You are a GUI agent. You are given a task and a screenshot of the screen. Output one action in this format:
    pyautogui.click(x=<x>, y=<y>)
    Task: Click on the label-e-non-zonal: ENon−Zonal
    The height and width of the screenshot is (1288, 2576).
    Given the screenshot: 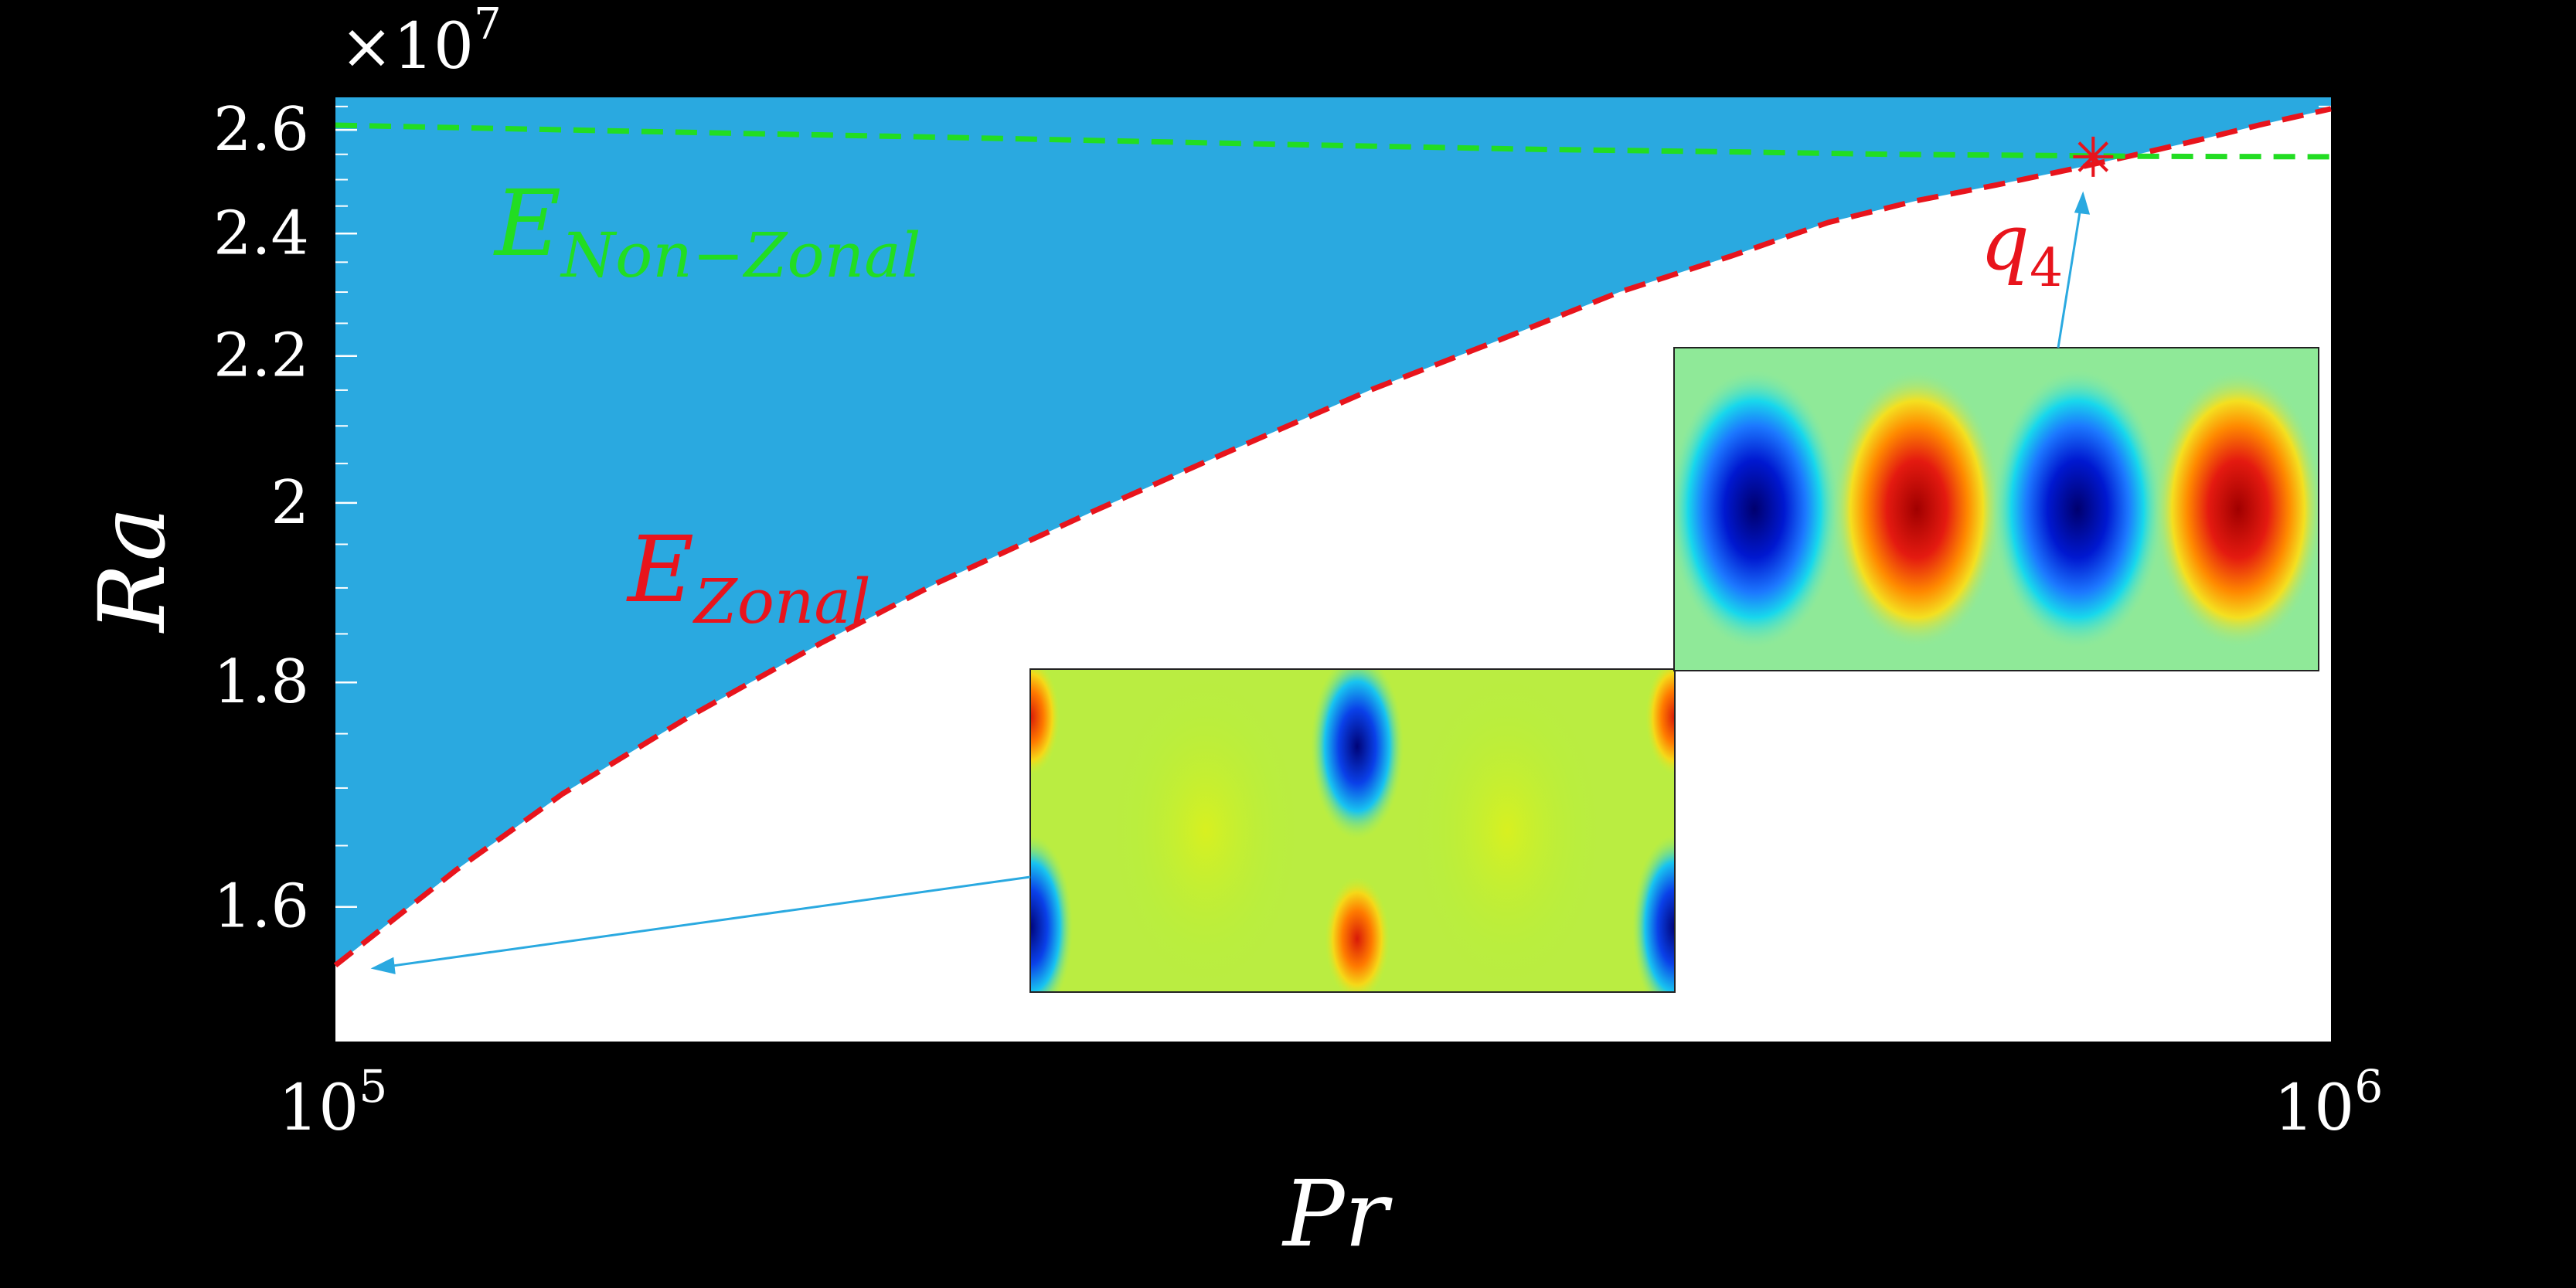 What is the action you would take?
    pyautogui.click(x=706, y=230)
    